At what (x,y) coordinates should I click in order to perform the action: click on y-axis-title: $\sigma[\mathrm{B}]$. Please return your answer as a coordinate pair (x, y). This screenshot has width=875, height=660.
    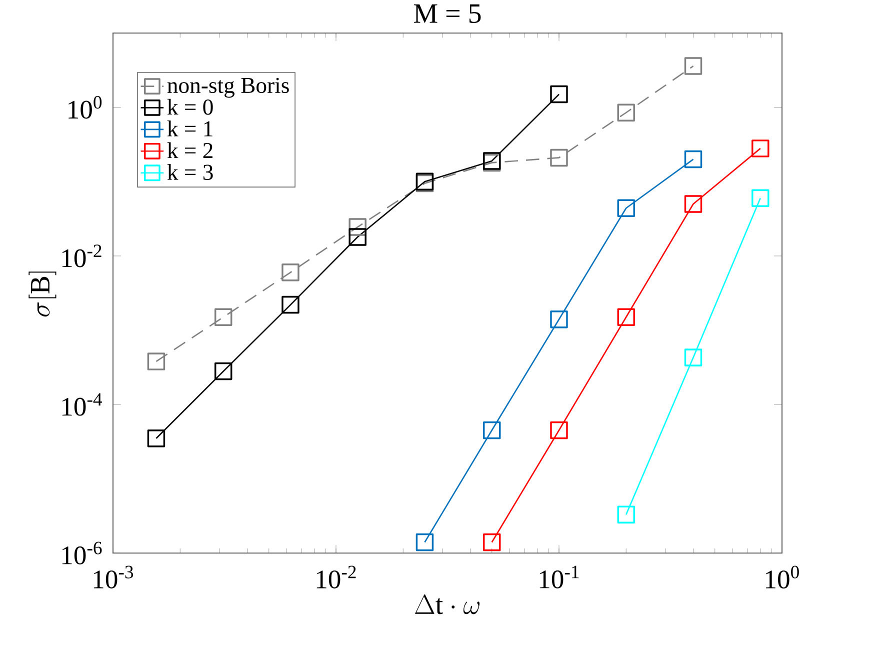
    Looking at the image, I should click on (42, 294).